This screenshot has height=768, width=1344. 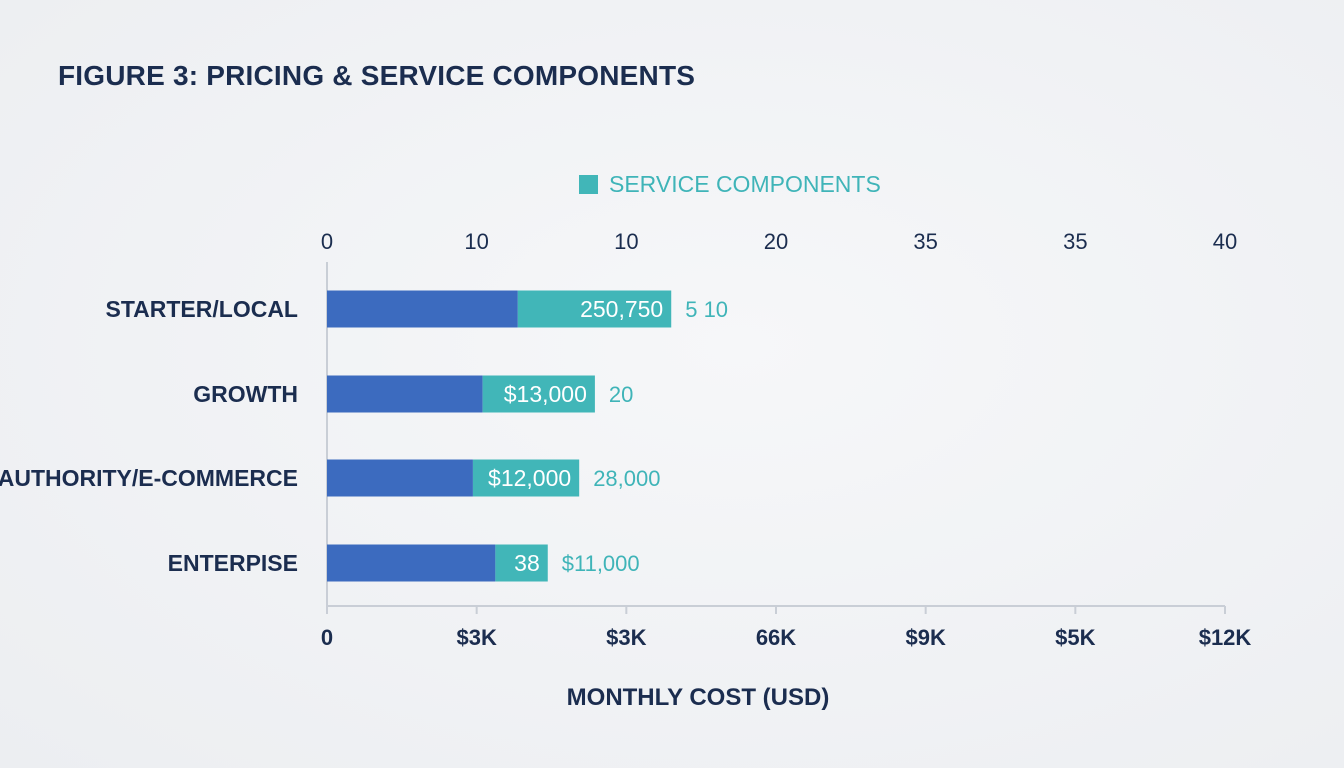 I want to click on bar-data-label: $12,000, so click(x=529, y=478).